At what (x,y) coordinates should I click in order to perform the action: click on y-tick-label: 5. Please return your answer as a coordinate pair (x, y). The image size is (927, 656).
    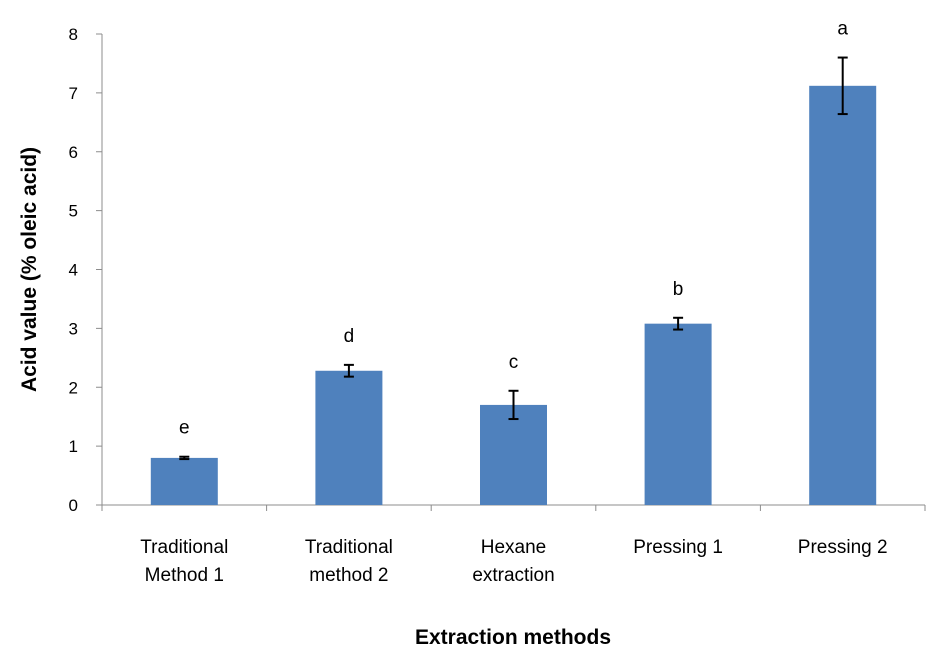
    Looking at the image, I should click on (73, 211).